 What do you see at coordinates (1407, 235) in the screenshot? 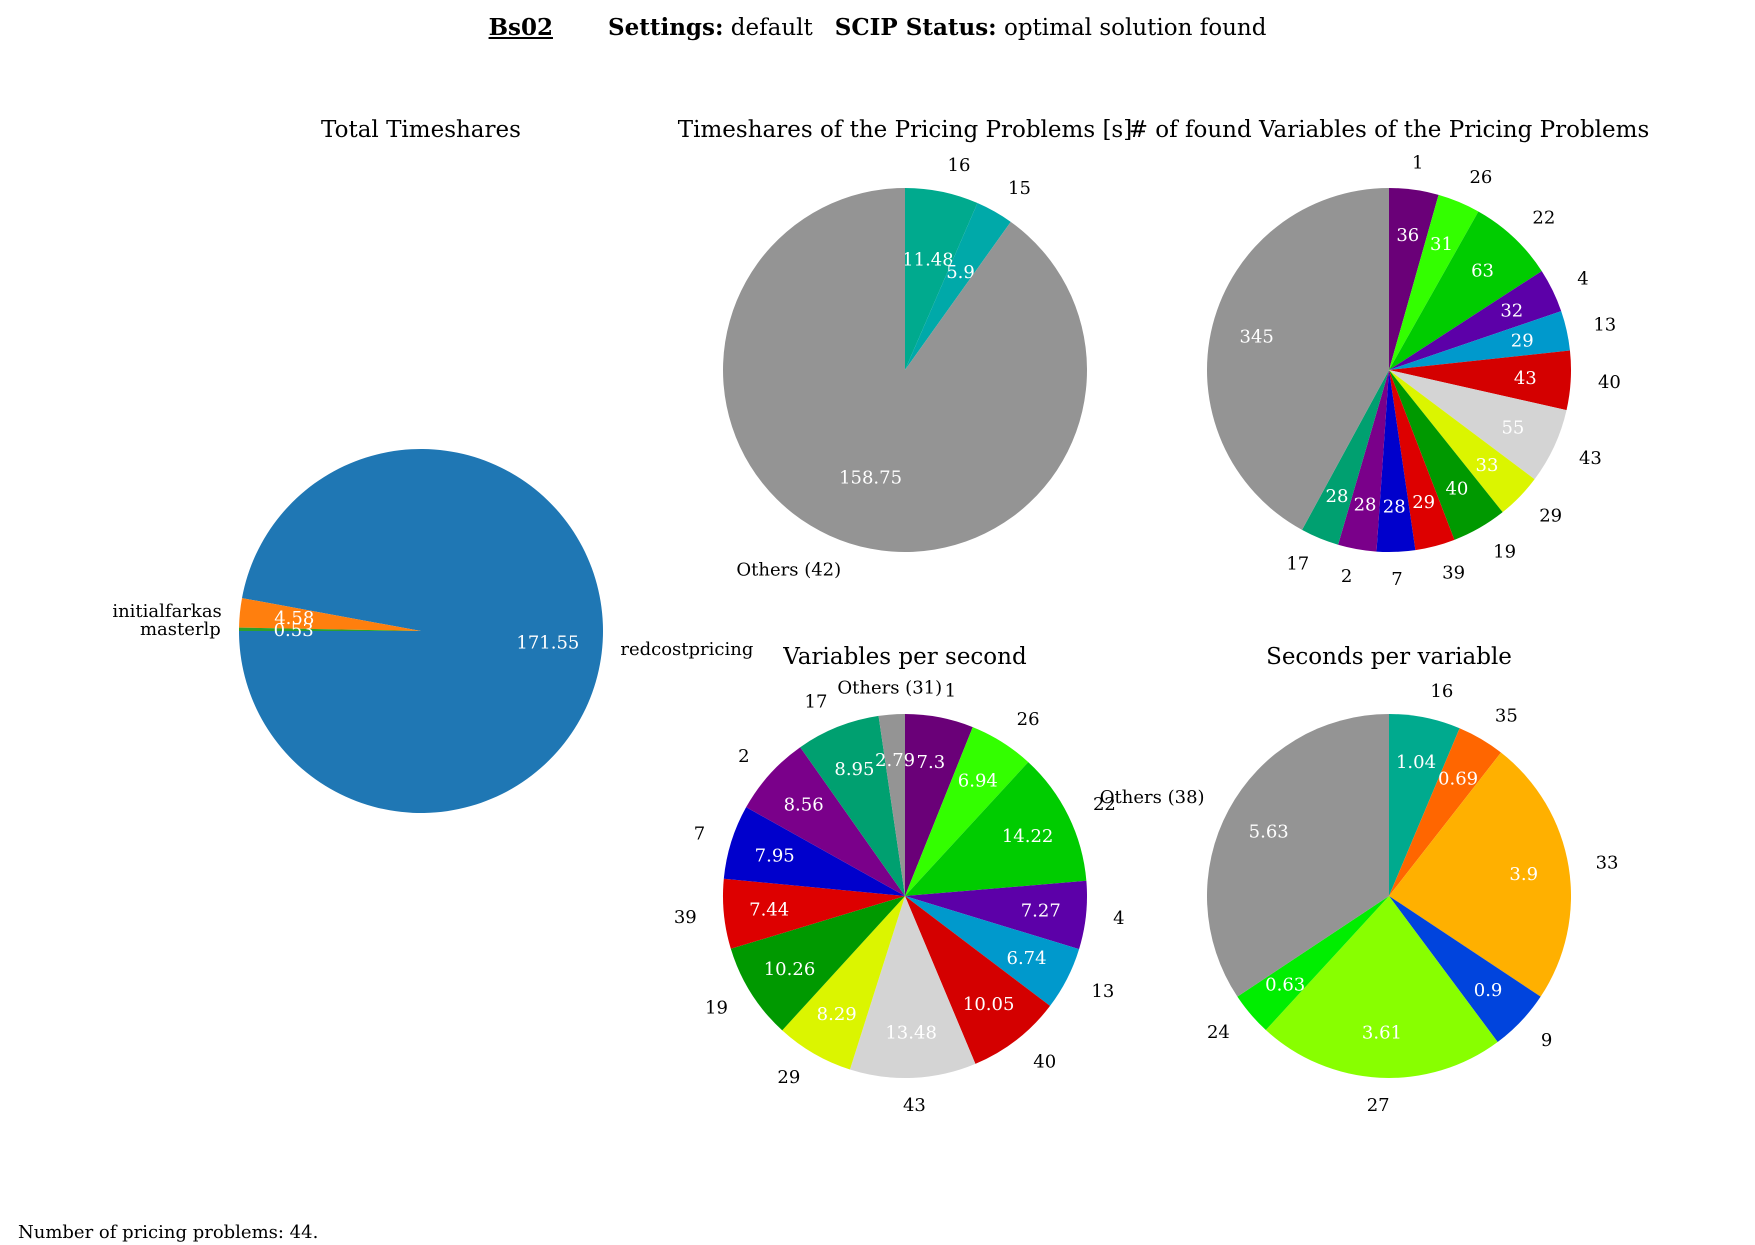
I see `slice-value: 36` at bounding box center [1407, 235].